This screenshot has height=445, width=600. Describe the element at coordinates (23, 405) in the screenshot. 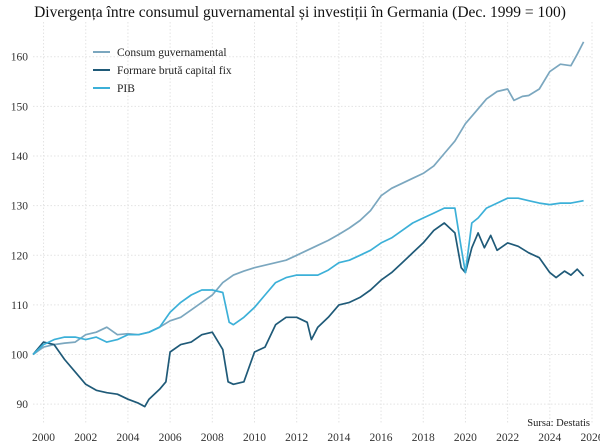

I see `y-tick-label: 90` at that location.